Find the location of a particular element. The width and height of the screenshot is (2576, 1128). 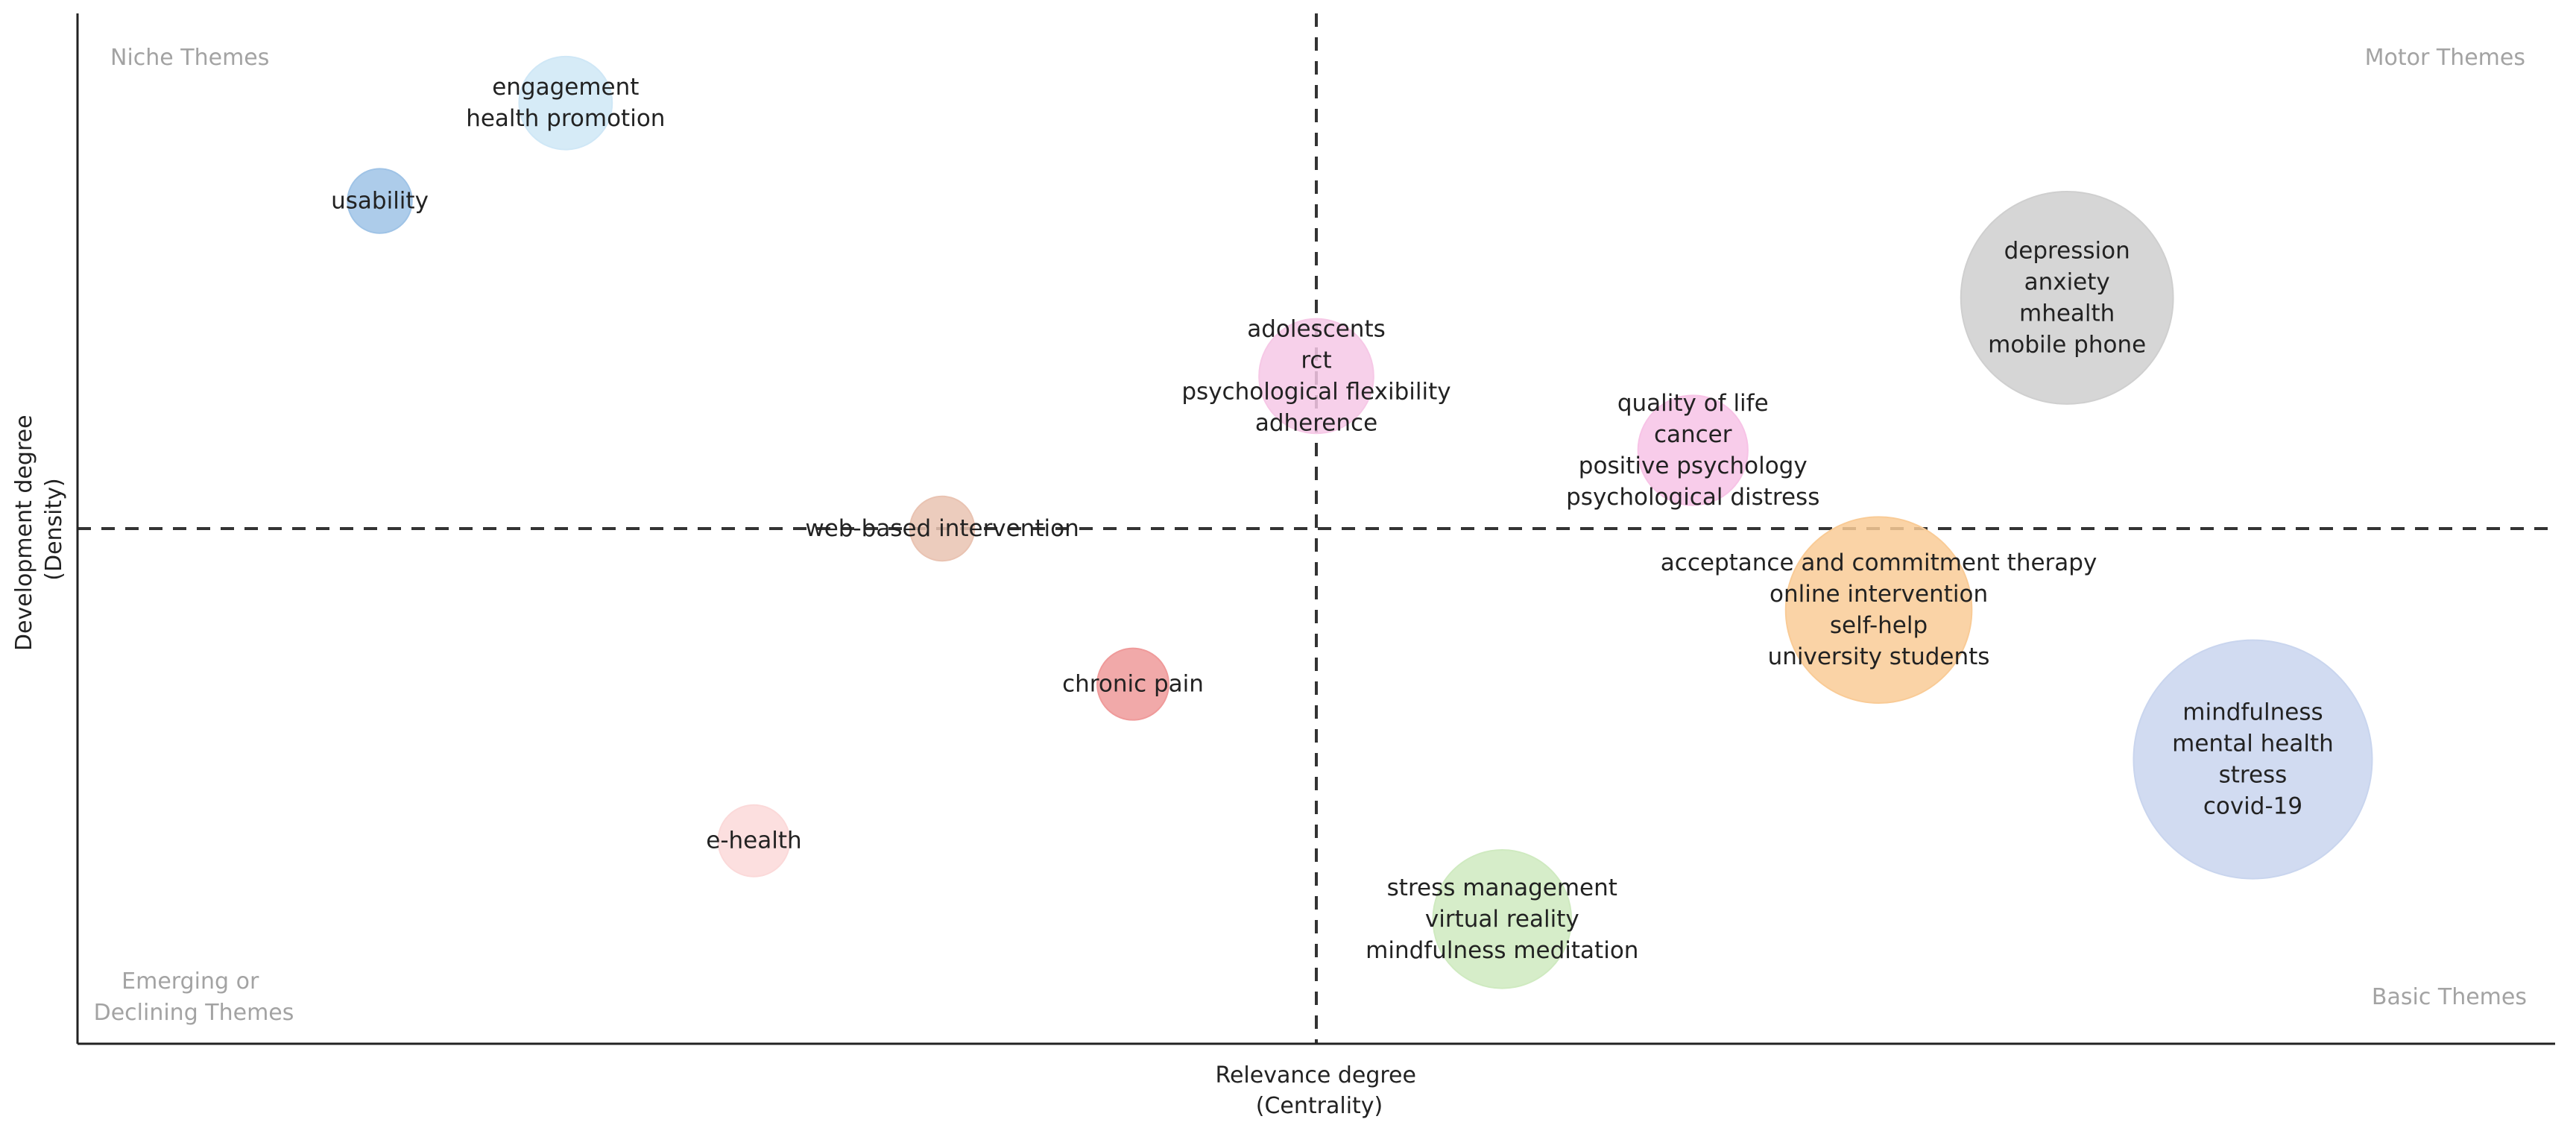

cluster-term: usability is located at coordinates (380, 201).